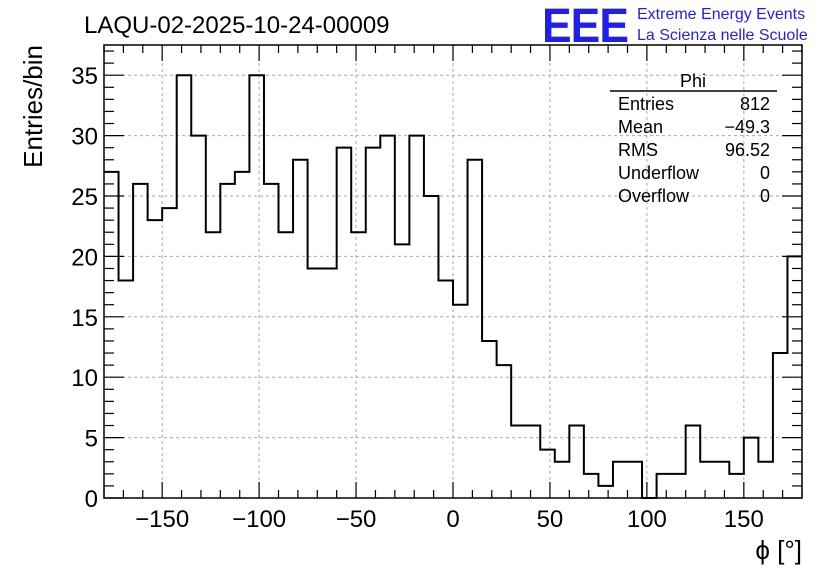 The image size is (836, 572). Describe the element at coordinates (237, 25) in the screenshot. I see `chart-title: LAQU-02-2025-10-24-00009` at that location.